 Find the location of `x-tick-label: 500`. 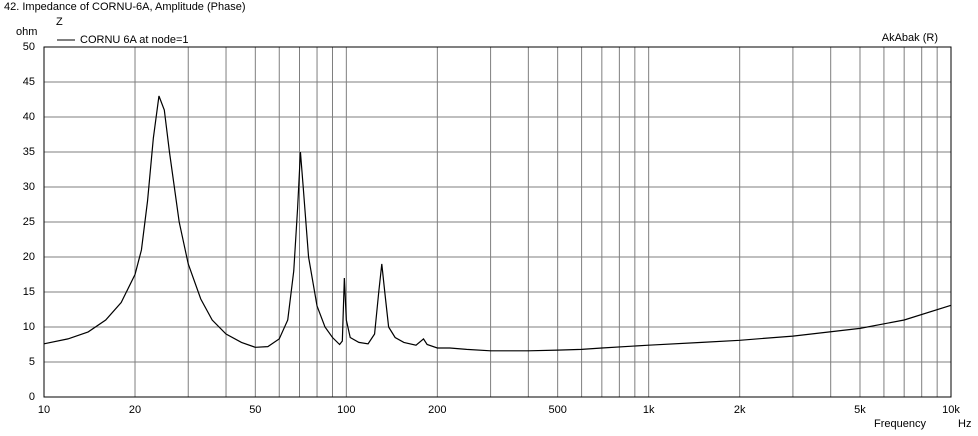

x-tick-label: 500 is located at coordinates (557, 410).